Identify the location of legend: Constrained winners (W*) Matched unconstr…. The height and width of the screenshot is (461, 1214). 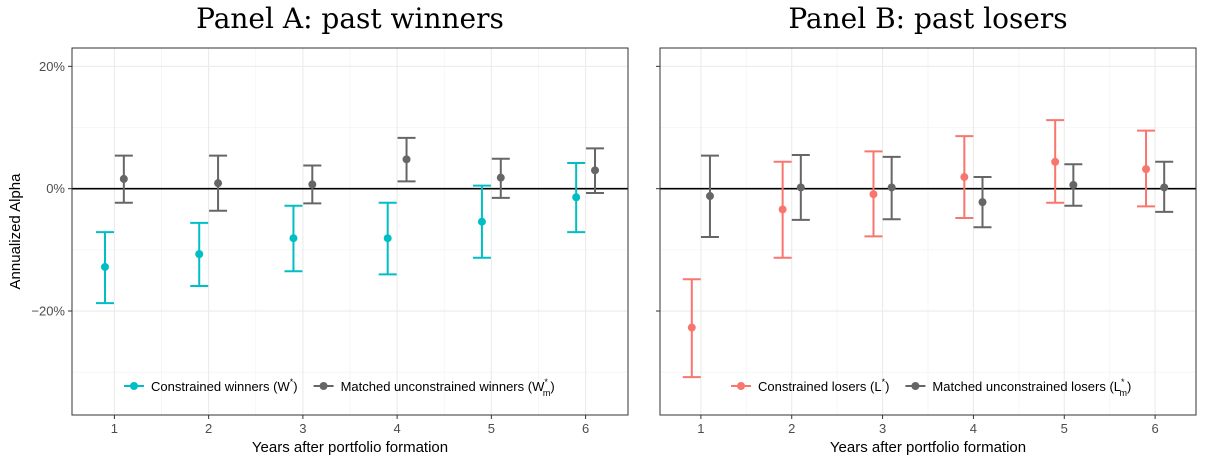
(339, 387).